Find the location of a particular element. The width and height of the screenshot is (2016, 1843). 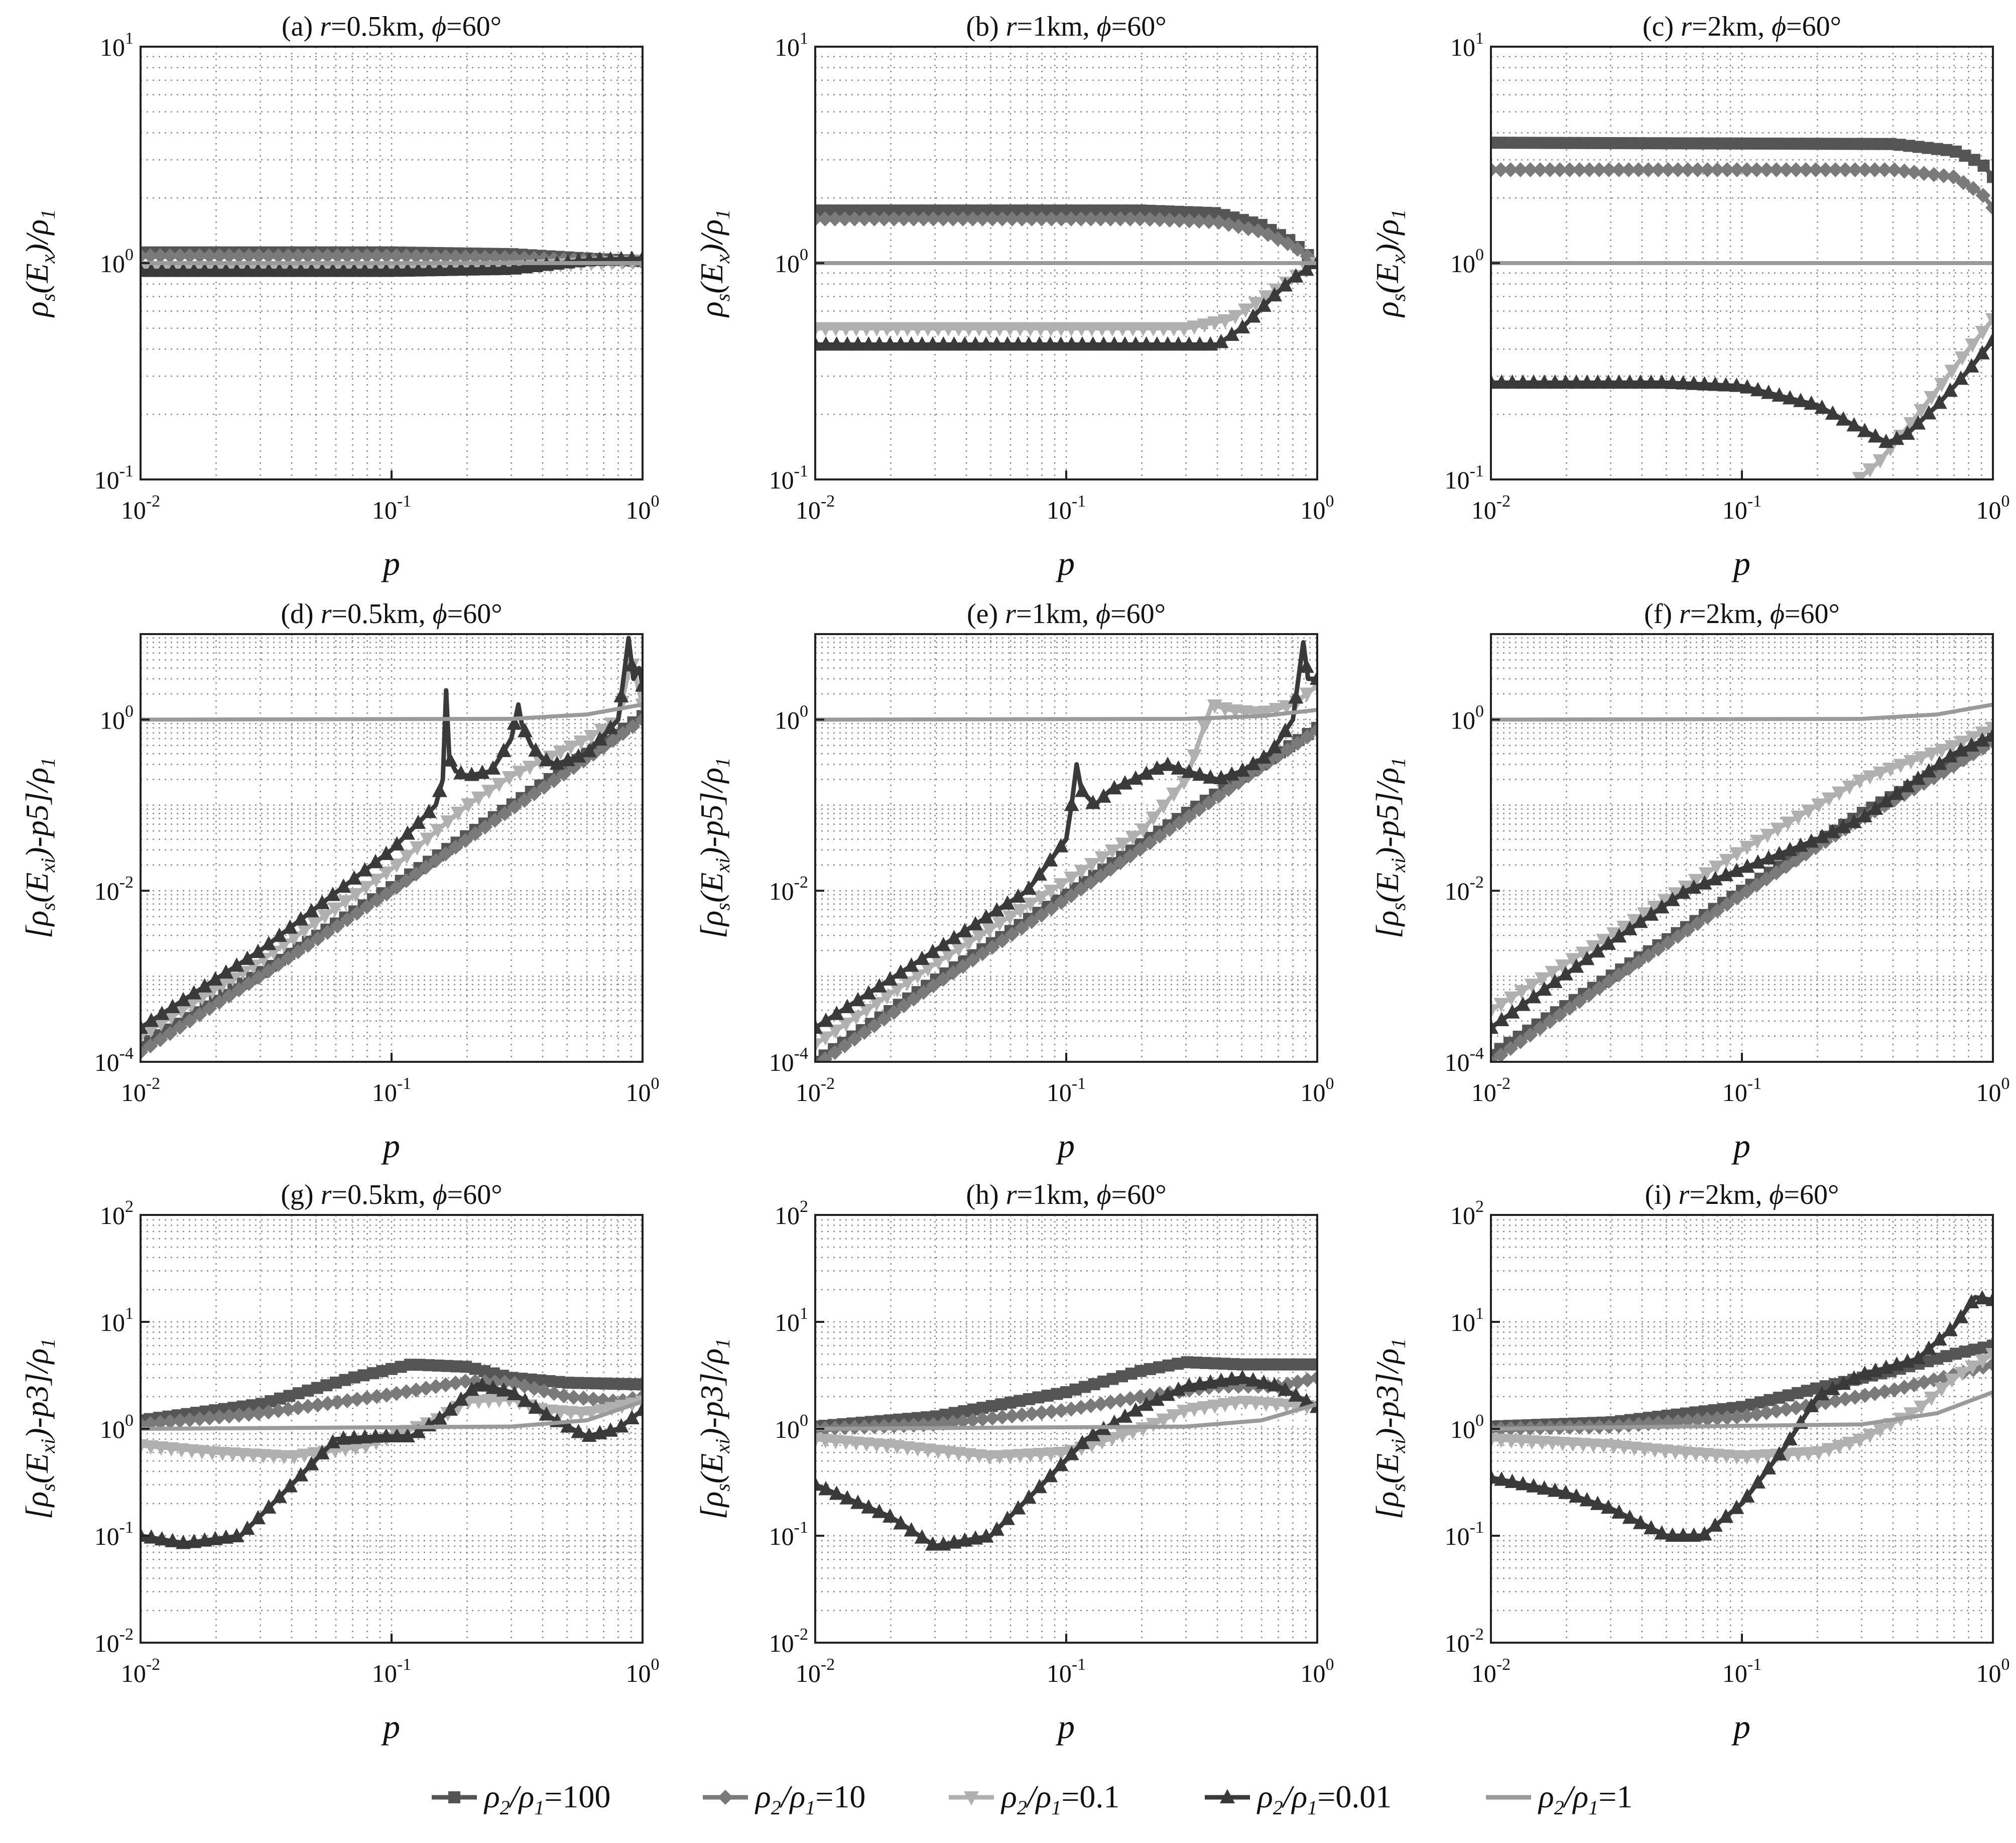

y-tick-label: 10² is located at coordinates (1467, 1214).